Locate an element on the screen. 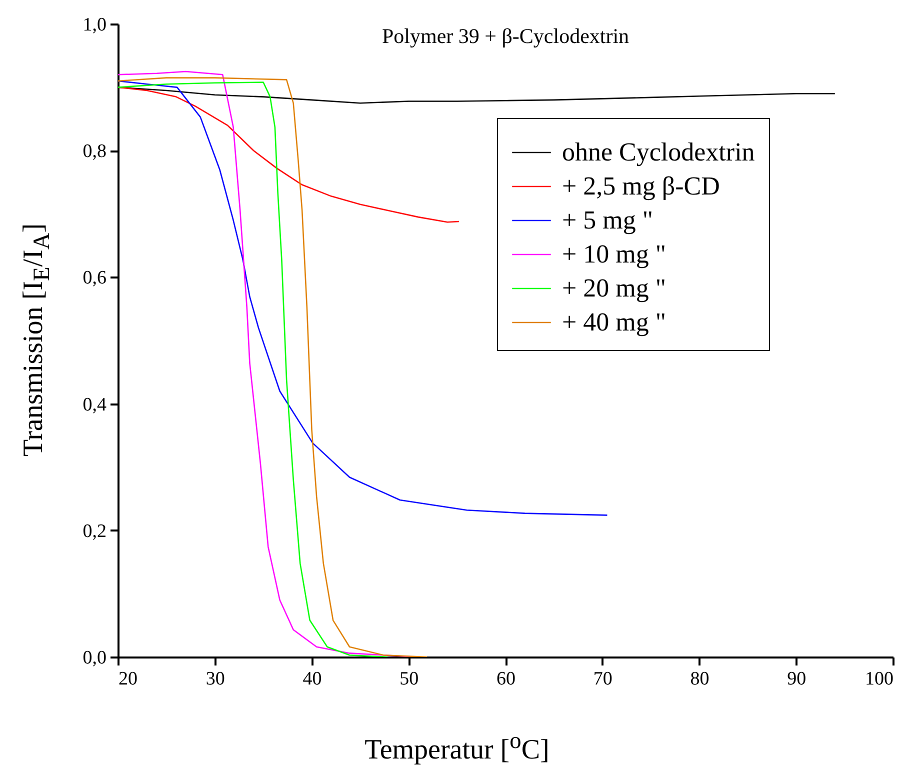 Image resolution: width=914 pixels, height=765 pixels. legend-label: + 40 mg " is located at coordinates (614, 322).